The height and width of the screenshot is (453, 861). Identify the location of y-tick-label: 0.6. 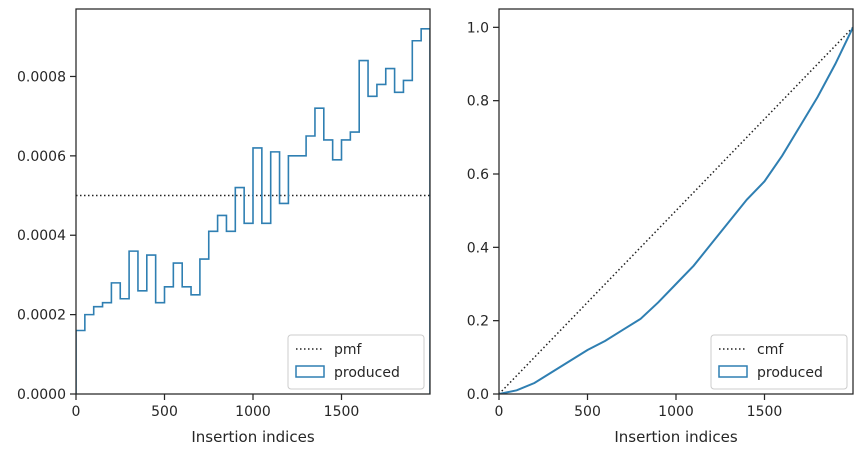
(478, 175).